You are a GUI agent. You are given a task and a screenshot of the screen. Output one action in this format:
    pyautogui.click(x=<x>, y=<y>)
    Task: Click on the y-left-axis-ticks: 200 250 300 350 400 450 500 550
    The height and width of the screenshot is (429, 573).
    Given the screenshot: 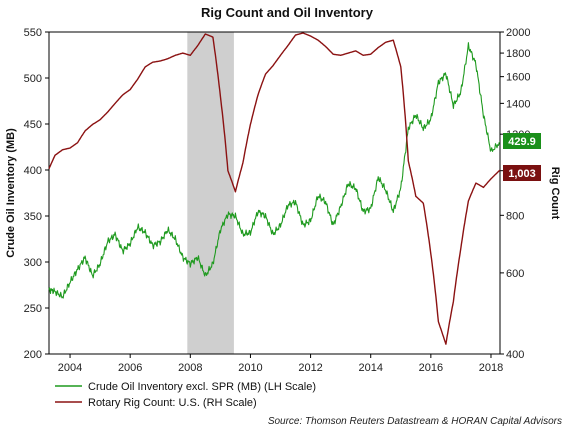 What is the action you would take?
    pyautogui.click(x=36, y=194)
    